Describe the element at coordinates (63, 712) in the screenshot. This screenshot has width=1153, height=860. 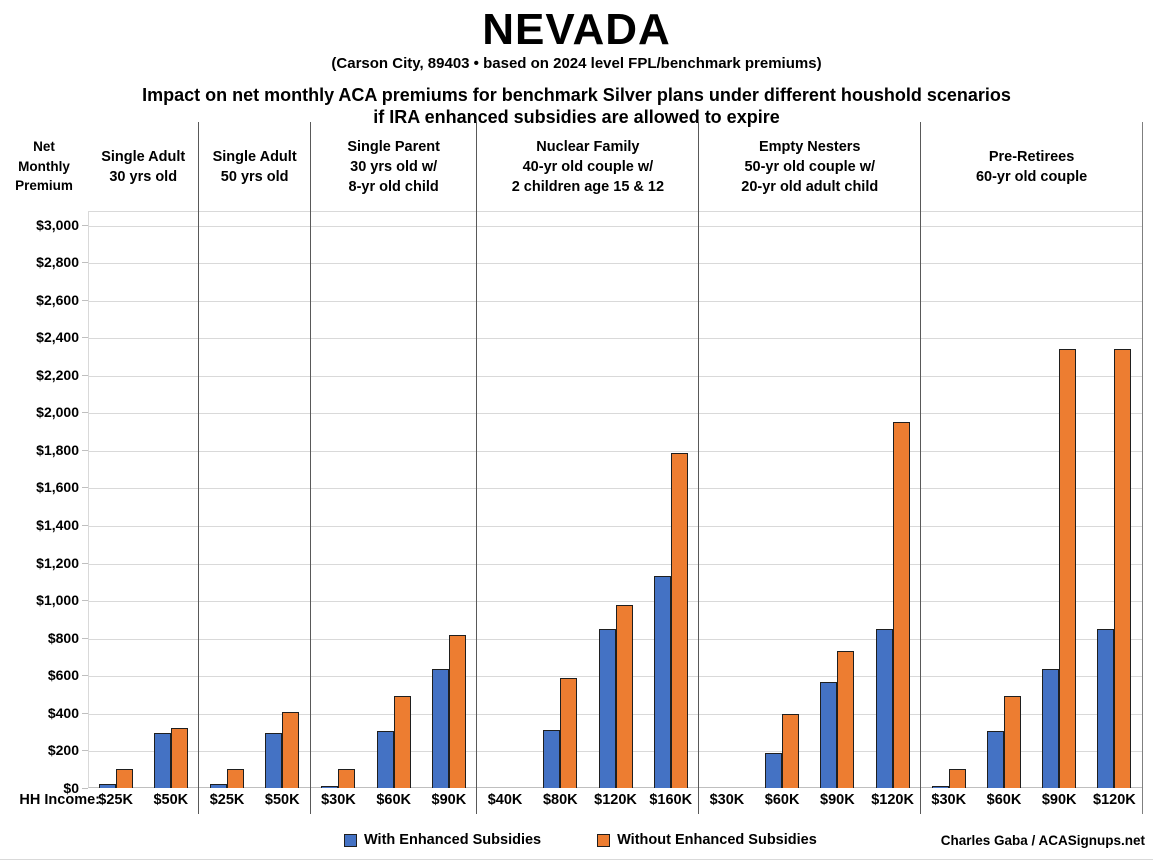
I see `y-axis-tick-label: $400` at that location.